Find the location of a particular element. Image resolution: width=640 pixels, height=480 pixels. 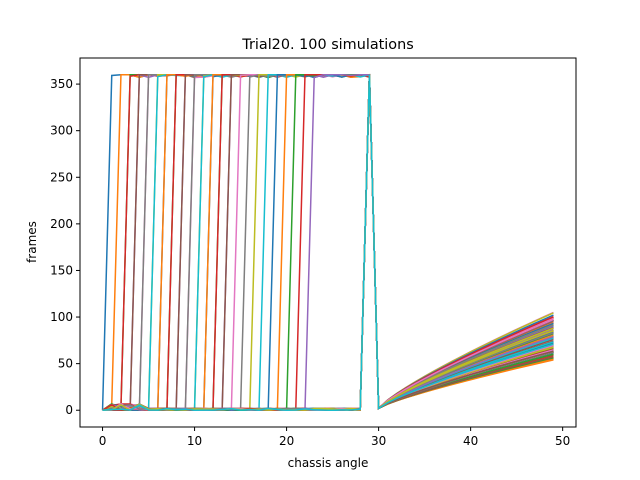

y-tick-label: 0 is located at coordinates (69, 410).